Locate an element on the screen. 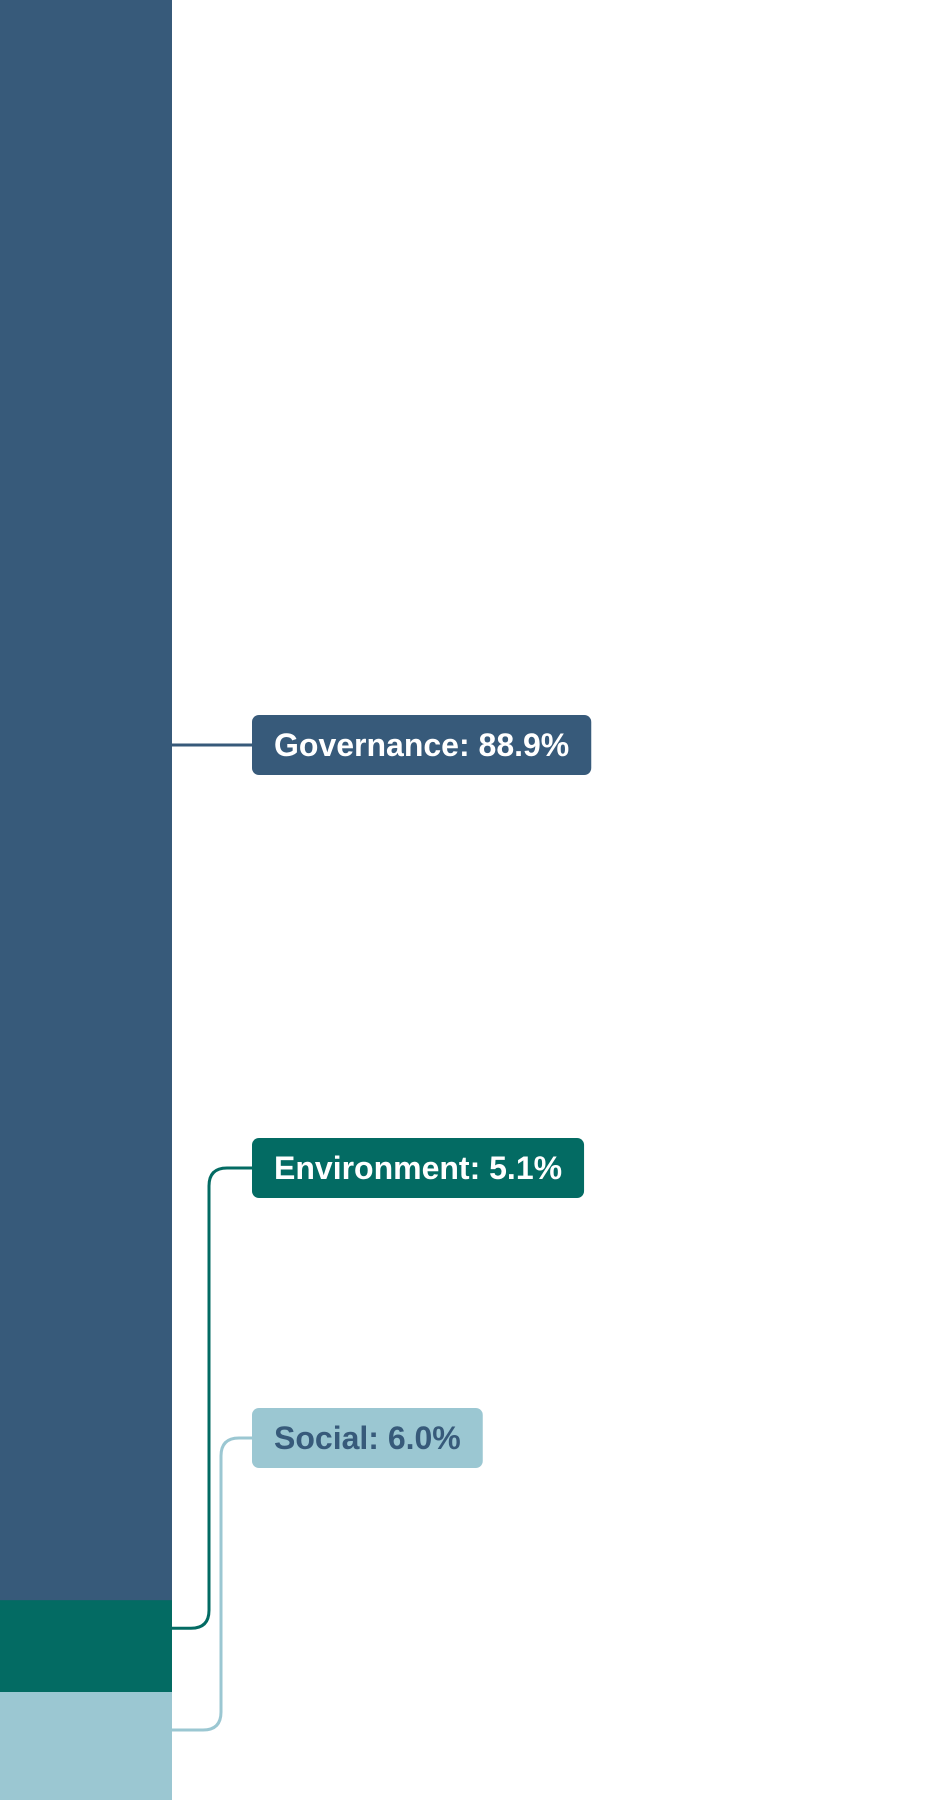 Image resolution: width=932 pixels, height=1800 pixels. label-governance-text: Governance: 88.9% is located at coordinates (421, 745).